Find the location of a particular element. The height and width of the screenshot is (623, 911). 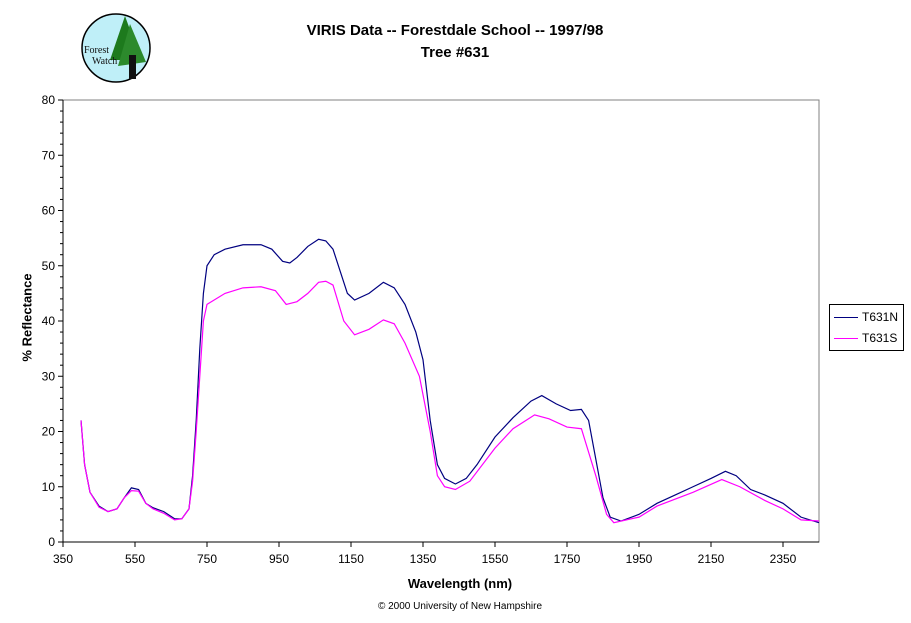

y-tick-label: 40 is located at coordinates (49, 321).